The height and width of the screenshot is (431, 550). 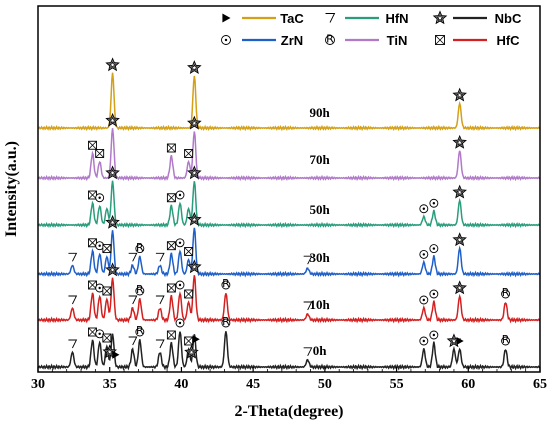 I want to click on x-axis-label: 2-Theta(degree), so click(x=289, y=411).